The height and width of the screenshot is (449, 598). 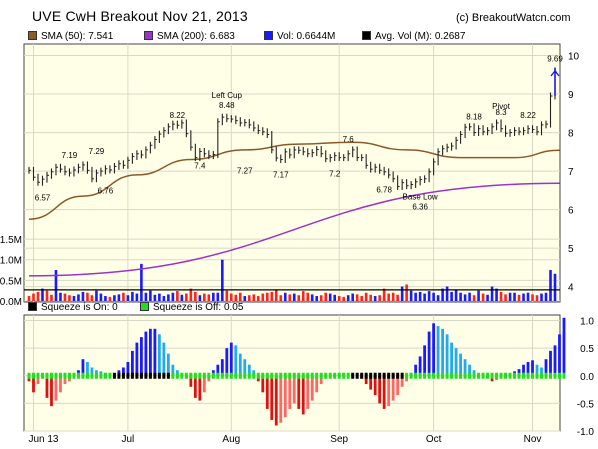 I want to click on annotation-price: 7.2, so click(x=335, y=173).